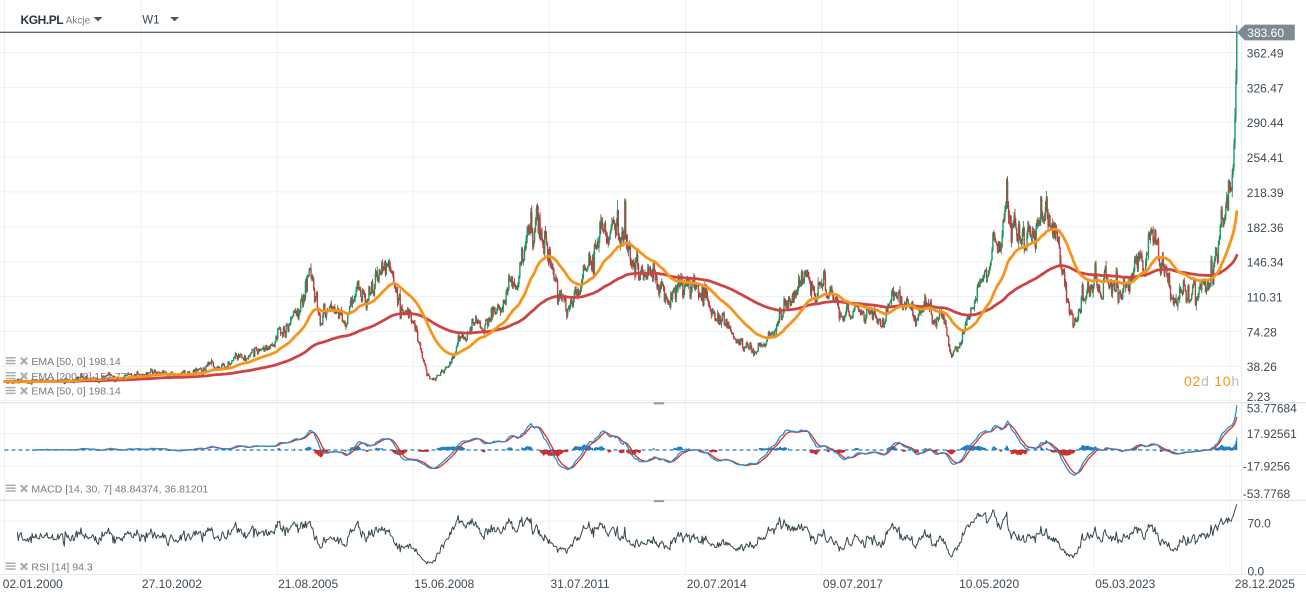 This screenshot has width=1306, height=600. I want to click on svg-text: RSI [14] 94.3, so click(61, 567).